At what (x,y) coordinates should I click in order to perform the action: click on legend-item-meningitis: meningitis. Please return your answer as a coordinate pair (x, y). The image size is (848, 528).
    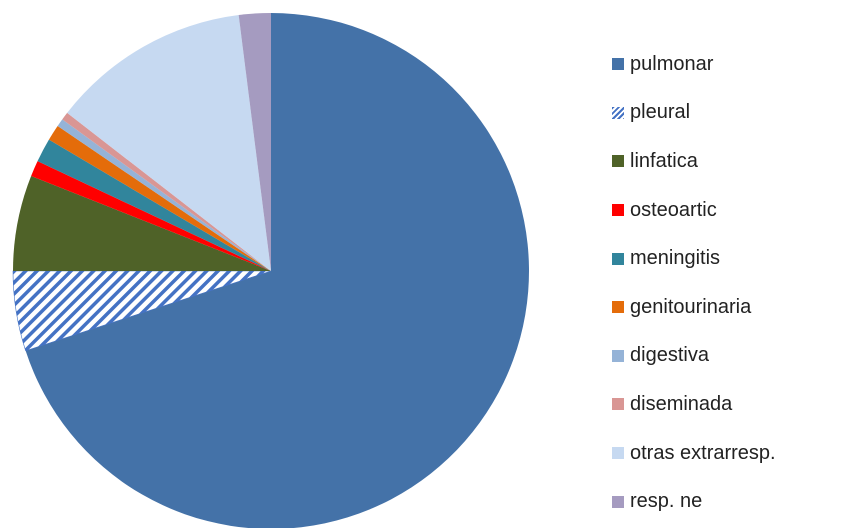
    Looking at the image, I should click on (730, 258).